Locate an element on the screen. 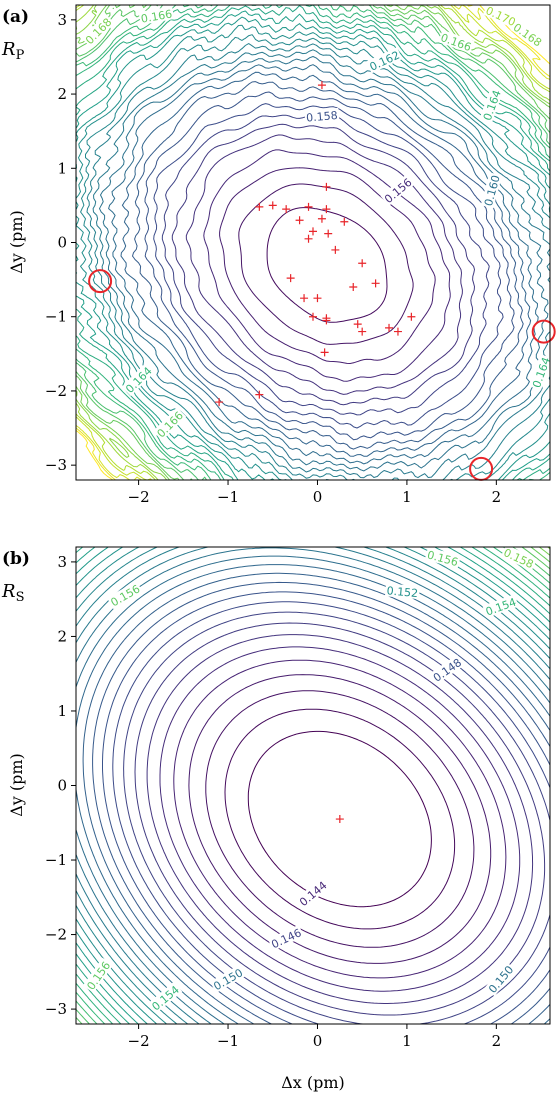 This screenshot has height=1102, width=556. panel-a-contour-label-text: 0.162 is located at coordinates (385, 61).